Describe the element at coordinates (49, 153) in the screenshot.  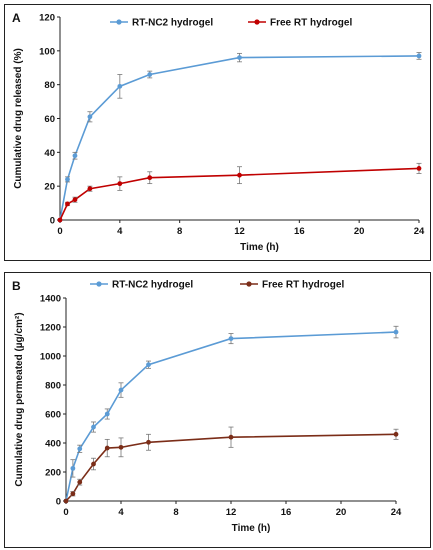
I see `y-tick-label: 40` at that location.